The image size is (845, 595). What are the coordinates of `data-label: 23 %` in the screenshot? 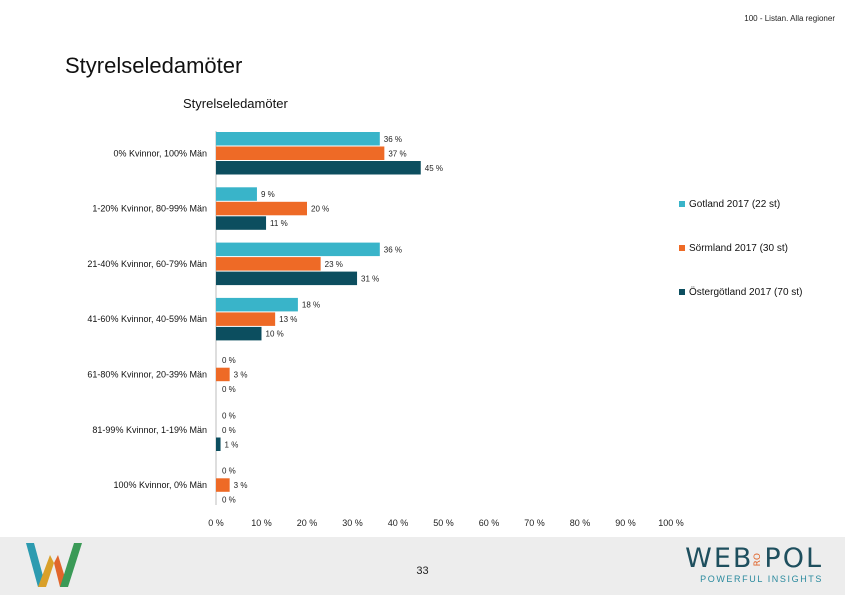 It's located at (334, 264).